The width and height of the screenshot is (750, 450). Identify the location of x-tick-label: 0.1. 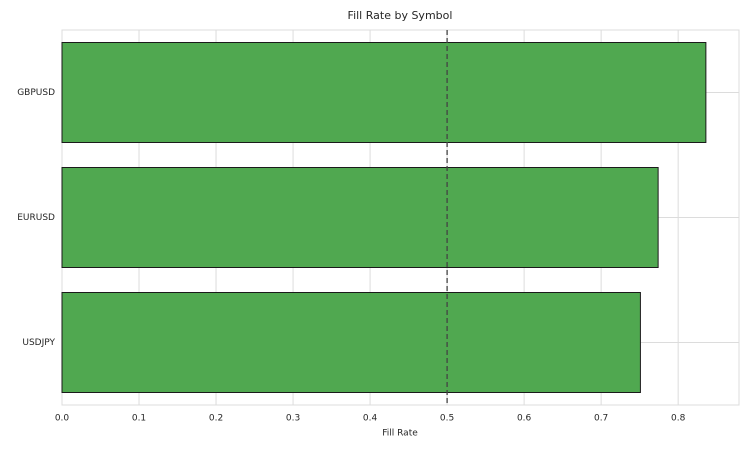
(139, 419).